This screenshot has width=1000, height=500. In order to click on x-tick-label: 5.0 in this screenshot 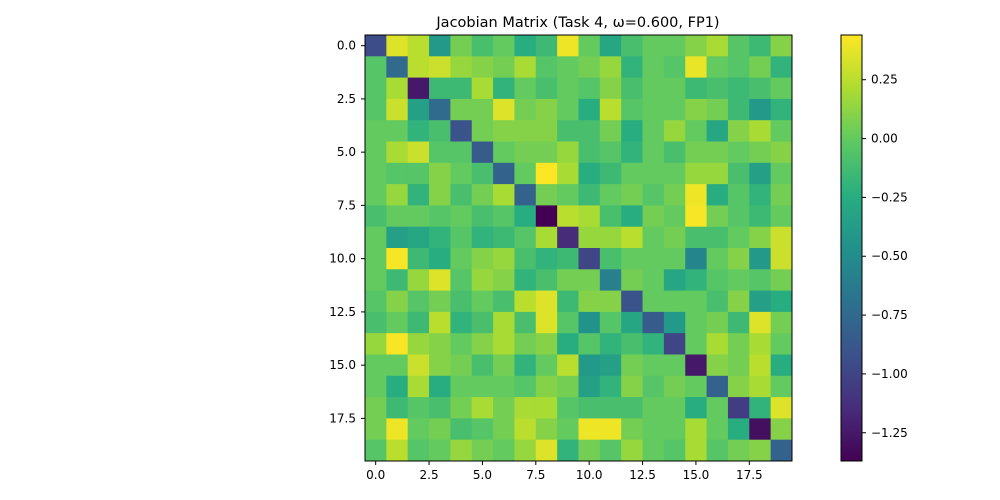, I will do `click(482, 475)`.